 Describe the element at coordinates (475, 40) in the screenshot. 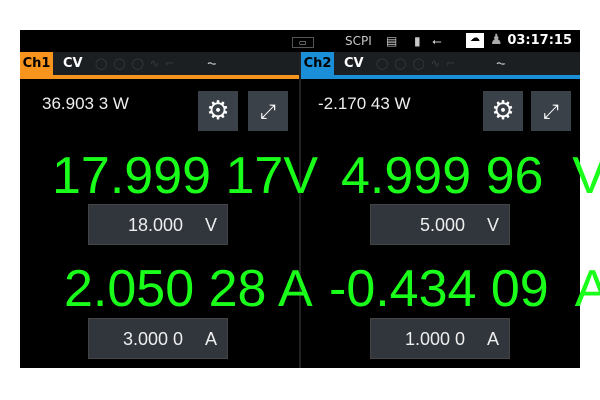

I see `lan-icon: ☁` at that location.